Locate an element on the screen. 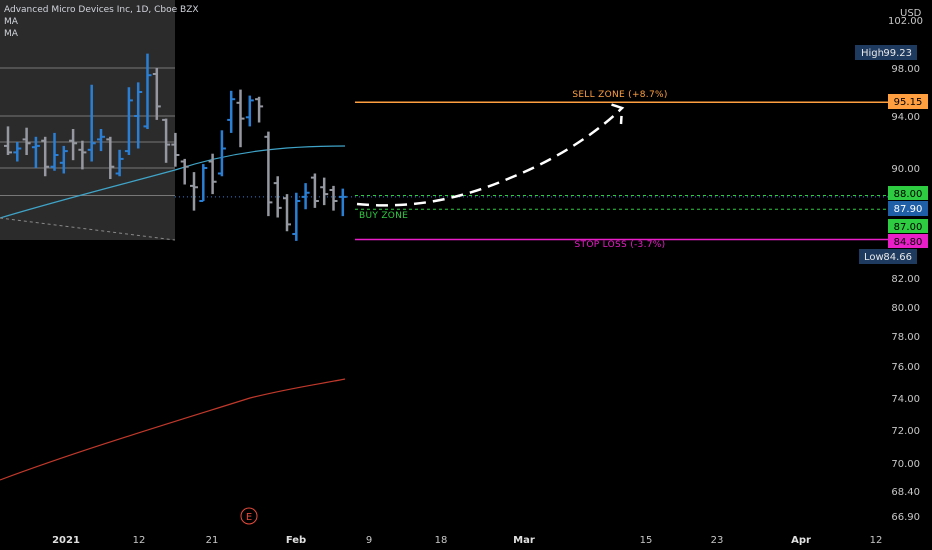 The height and width of the screenshot is (550, 932). buy-upper-price-tag: 88.00 is located at coordinates (908, 193).